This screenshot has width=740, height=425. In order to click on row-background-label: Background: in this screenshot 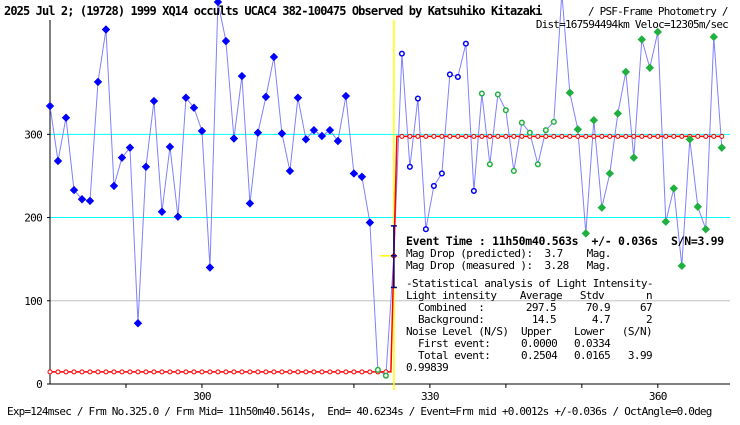, I will do `click(451, 319)`.